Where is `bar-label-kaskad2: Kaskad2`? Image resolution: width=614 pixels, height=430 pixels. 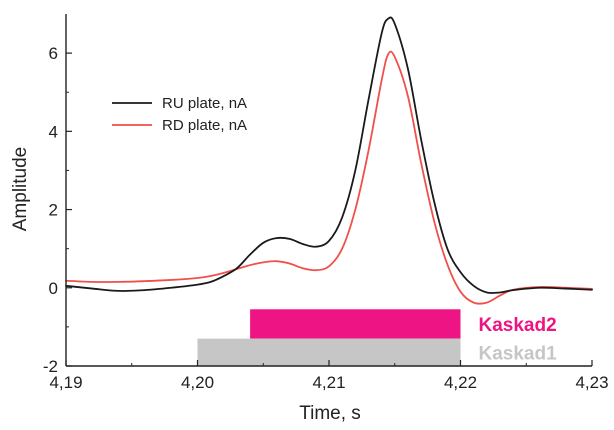 bar-label-kaskad2: Kaskad2 is located at coordinates (518, 325).